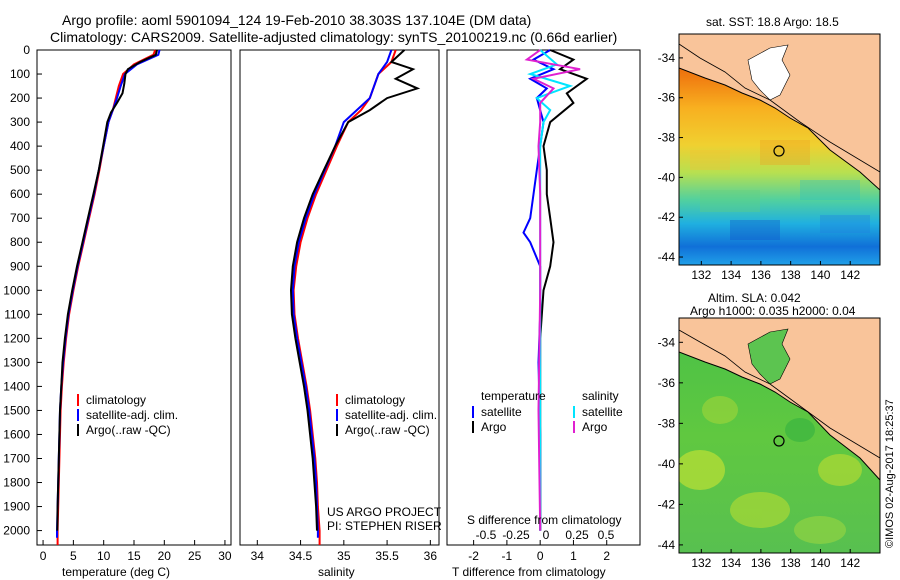  Describe the element at coordinates (258, 556) in the screenshot. I see `x-tick-label: 34` at that location.